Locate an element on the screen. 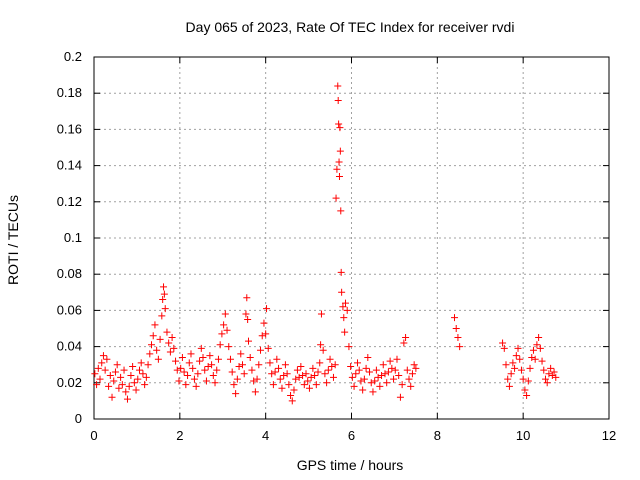  y-tick-label: 0.04 is located at coordinates (69, 346).